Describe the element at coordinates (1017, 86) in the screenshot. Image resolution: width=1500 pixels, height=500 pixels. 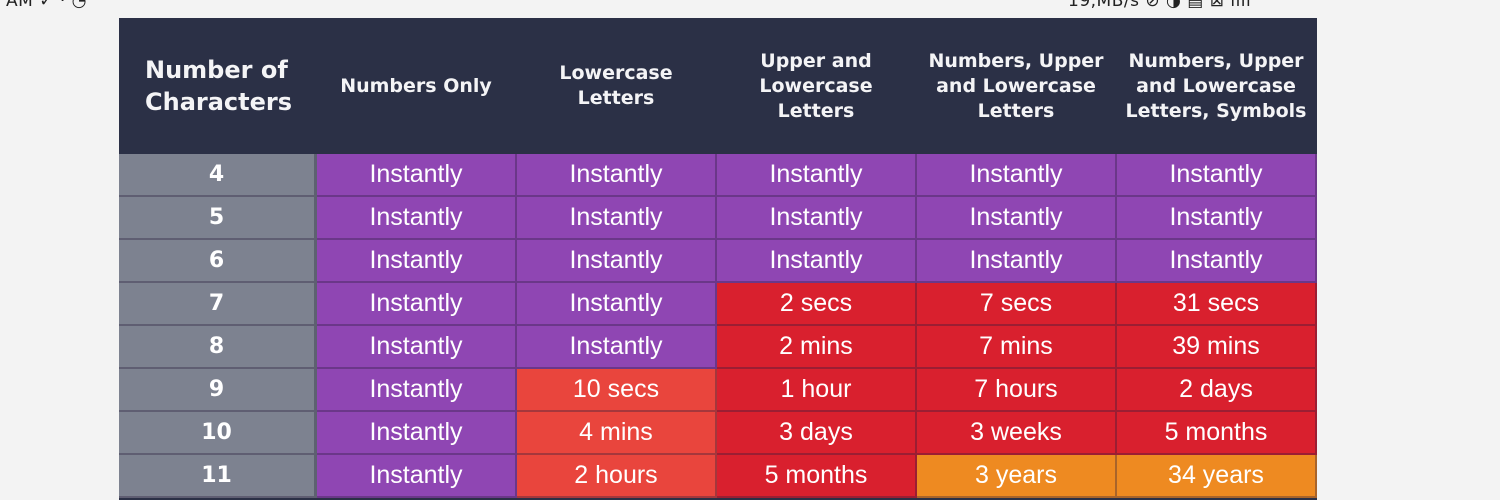
I see `header-numbers-upper-lowercase: Numbers, Upper and Lowercase Letters` at that location.